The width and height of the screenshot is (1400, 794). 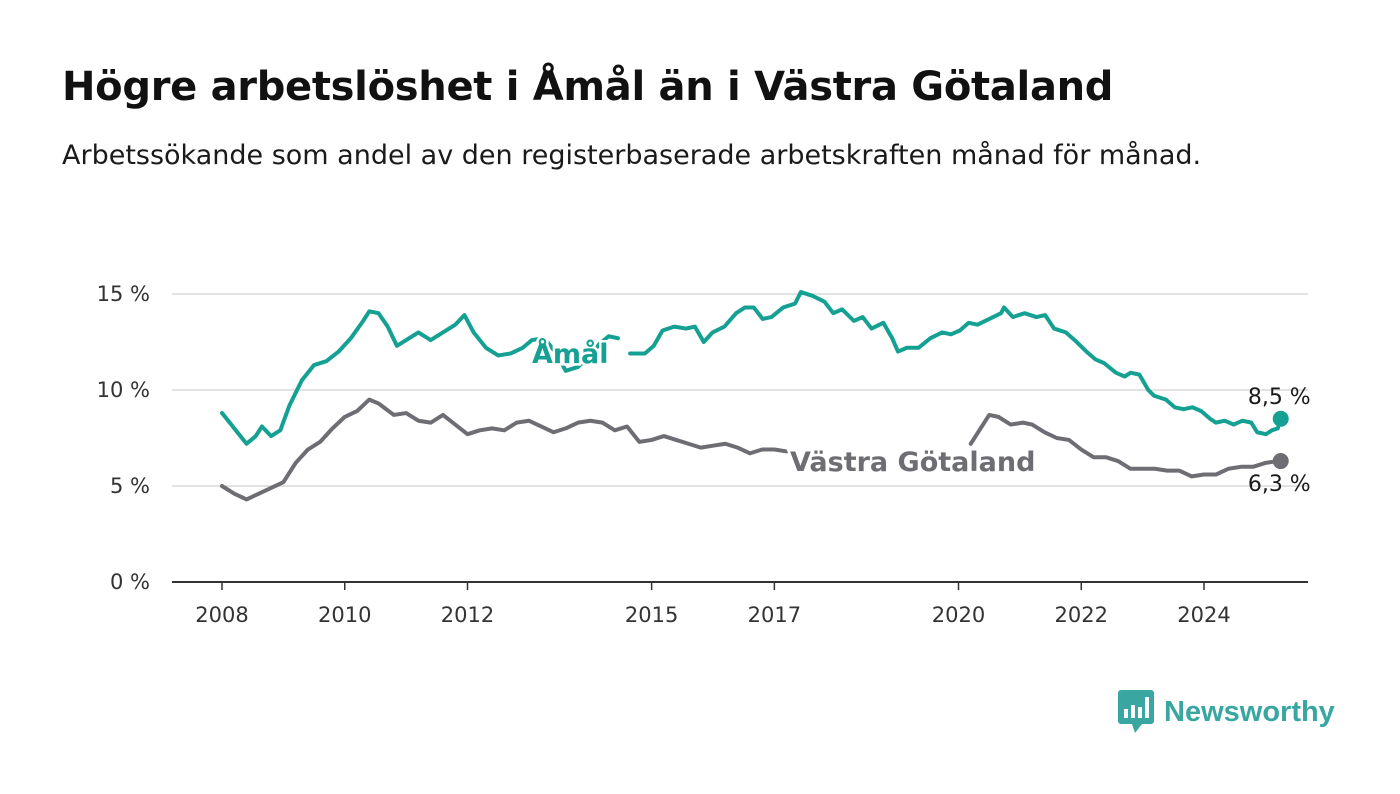 What do you see at coordinates (1203, 615) in the screenshot?
I see `x-tick-label: 2024` at bounding box center [1203, 615].